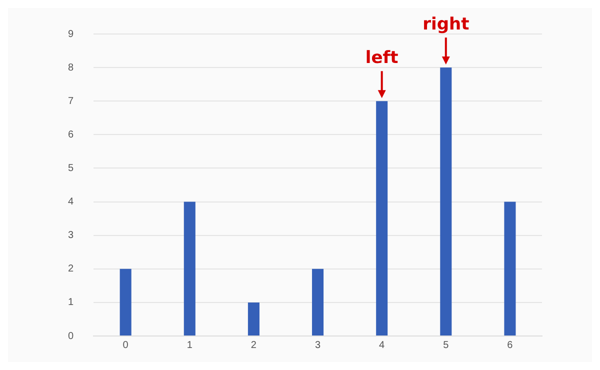 This screenshot has width=600, height=370. What do you see at coordinates (446, 24) in the screenshot?
I see `annotation: right` at bounding box center [446, 24].